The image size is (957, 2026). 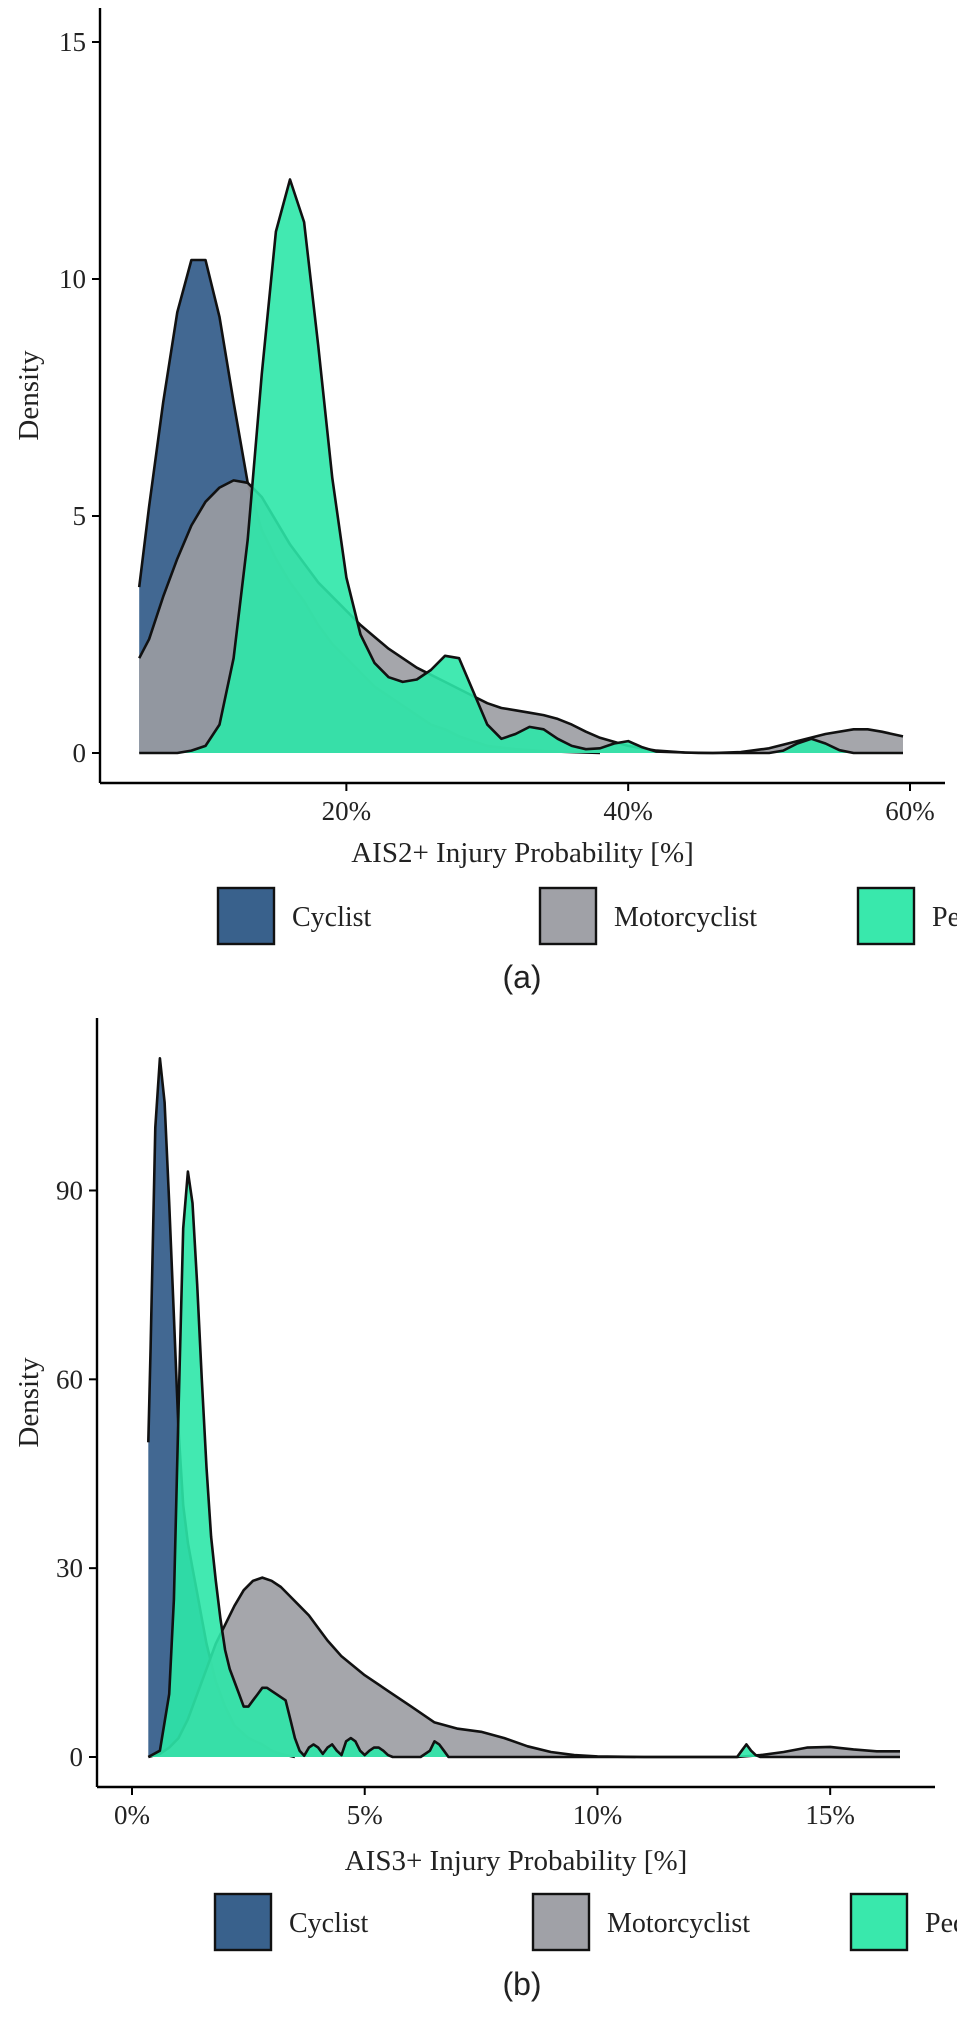 What do you see at coordinates (132, 1815) in the screenshot?
I see `x-tick-label: 0%` at bounding box center [132, 1815].